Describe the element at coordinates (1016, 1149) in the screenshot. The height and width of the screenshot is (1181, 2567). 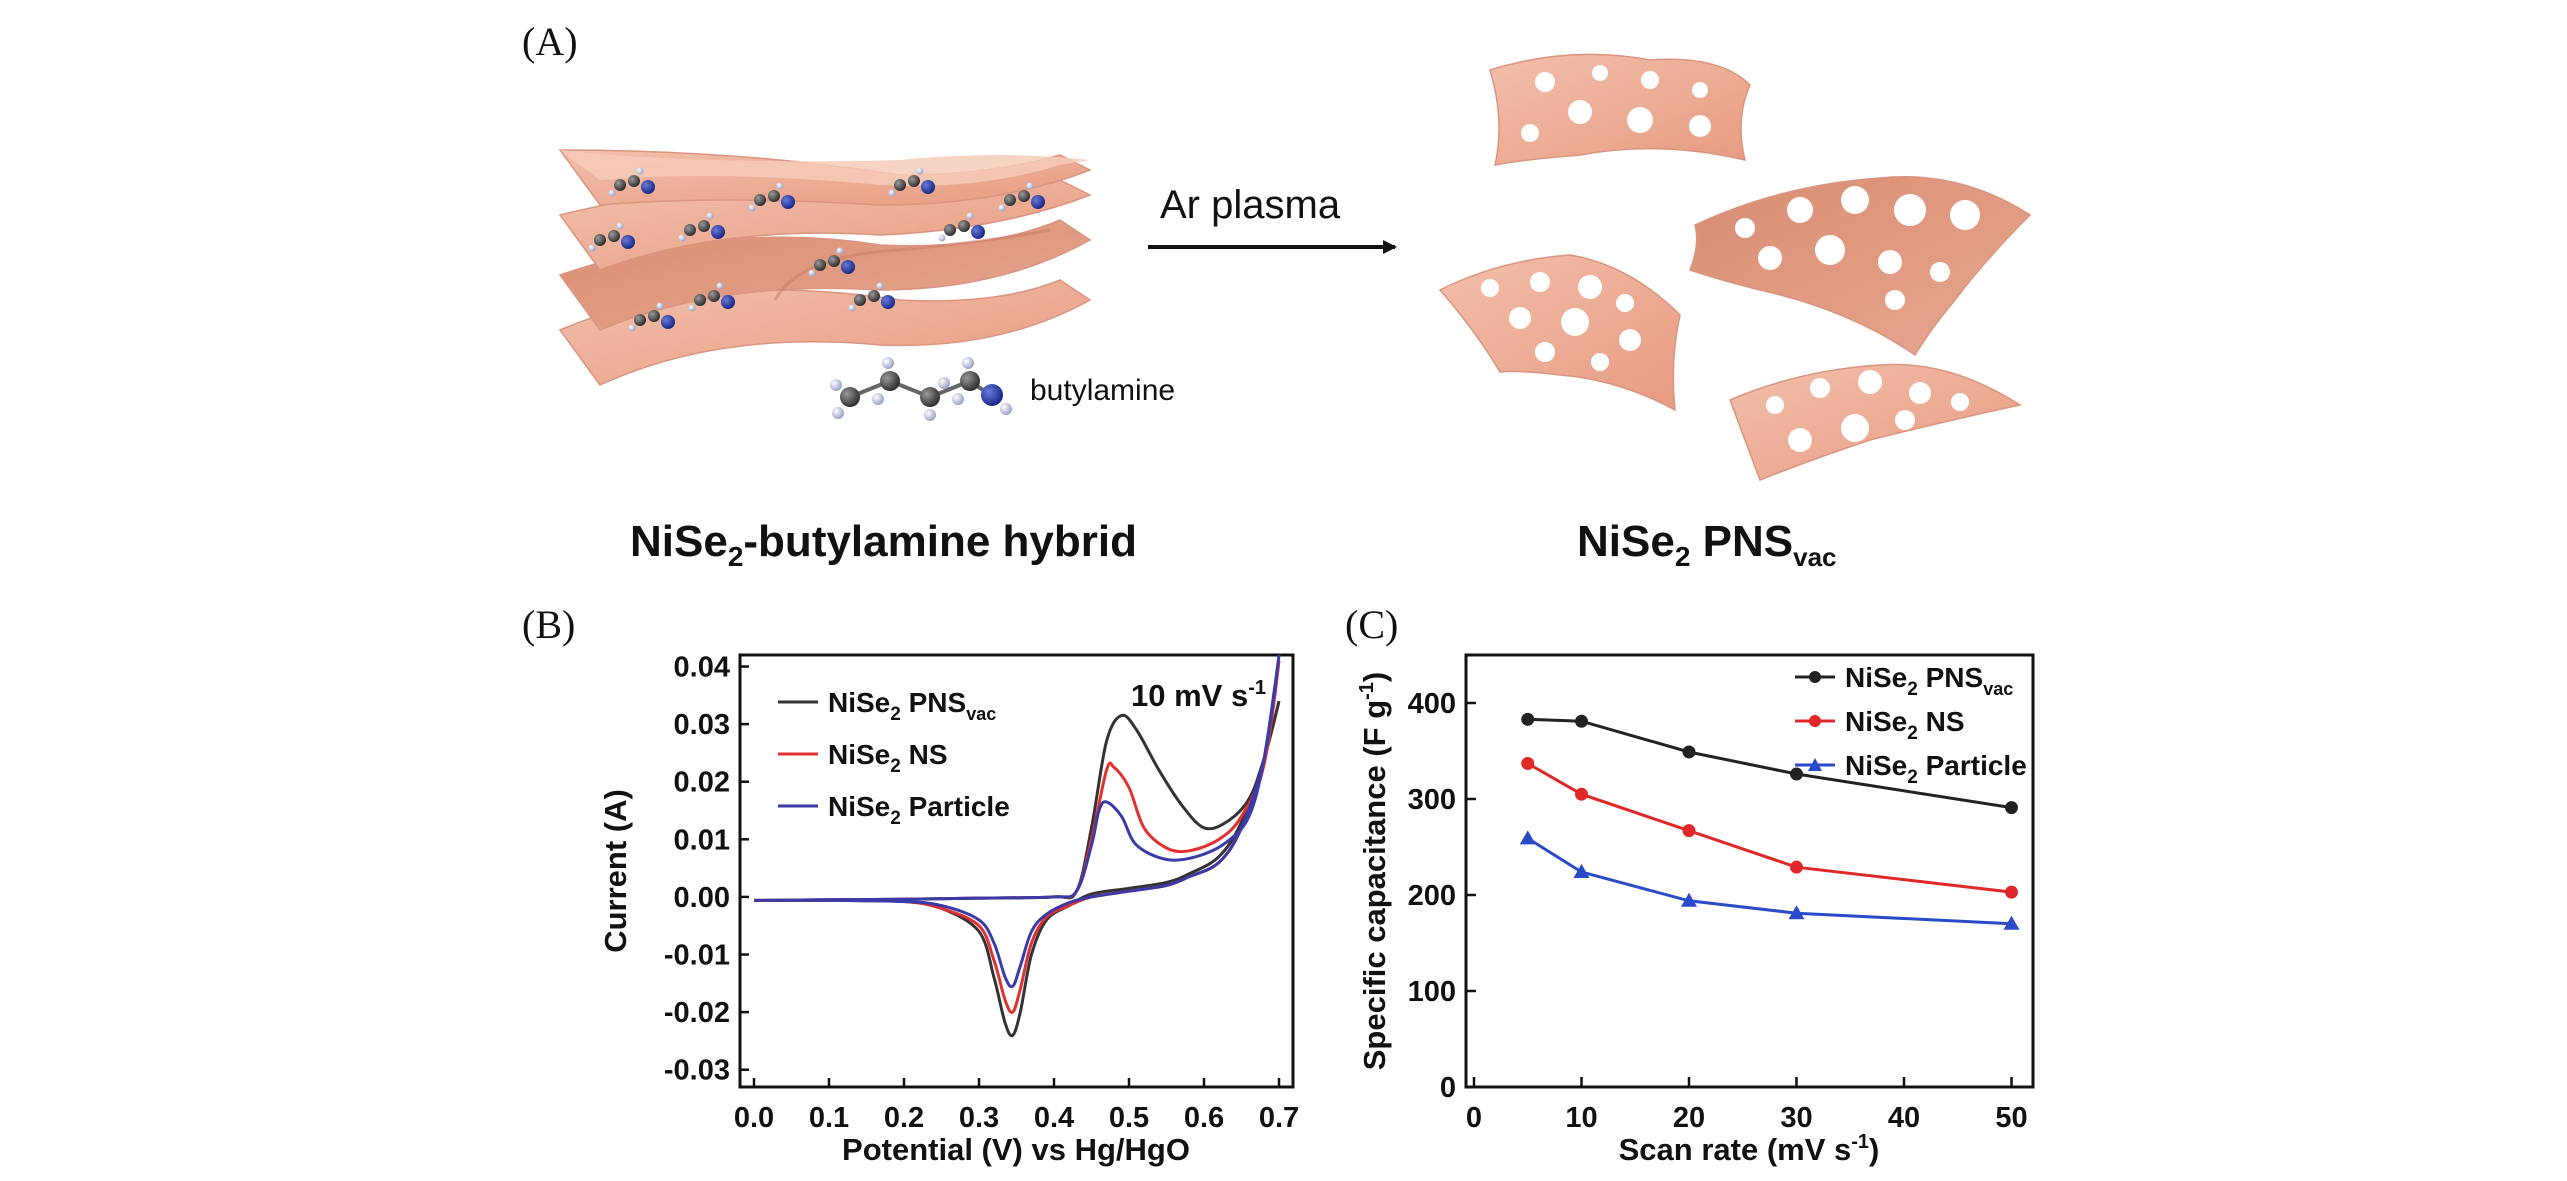
I see `x-axis-title: Potential (V) vs Hg/HgO` at that location.